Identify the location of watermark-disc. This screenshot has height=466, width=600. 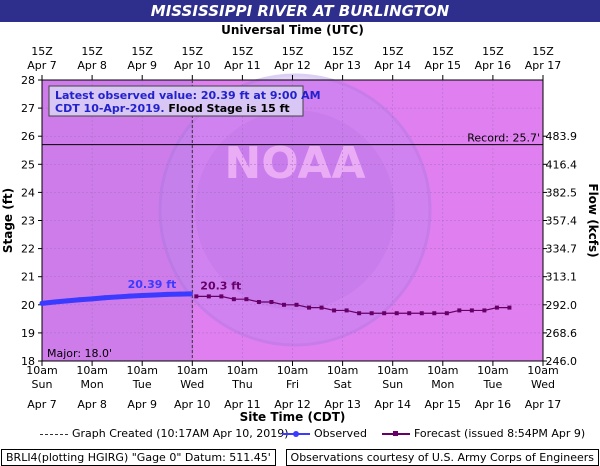
(295, 210).